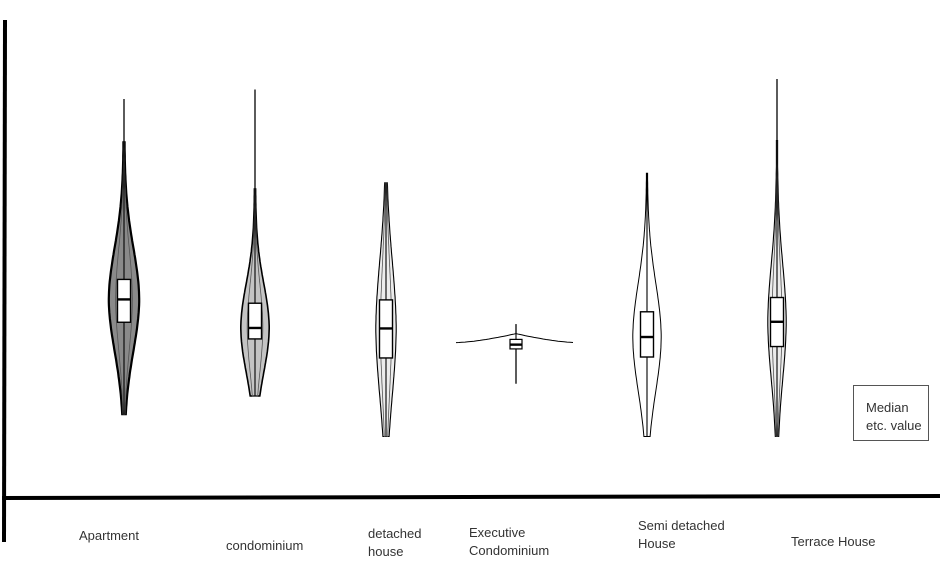 The width and height of the screenshot is (940, 576). I want to click on x-axis-line, so click(470, 497).